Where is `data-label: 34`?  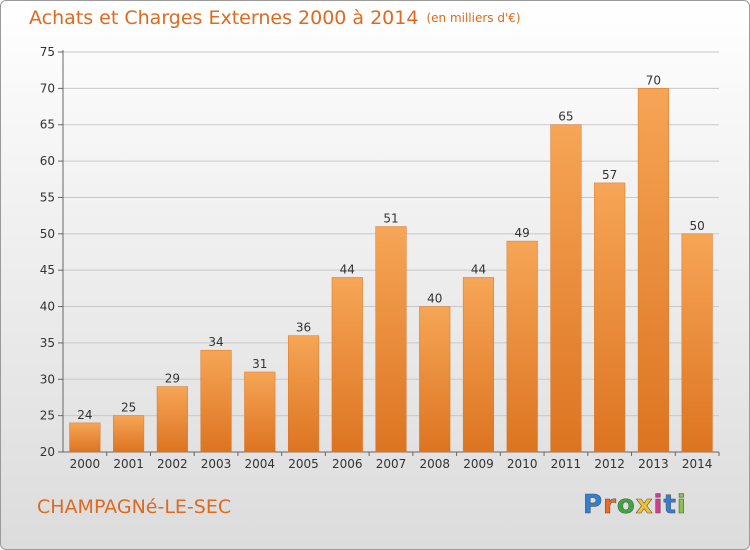 data-label: 34 is located at coordinates (215, 342).